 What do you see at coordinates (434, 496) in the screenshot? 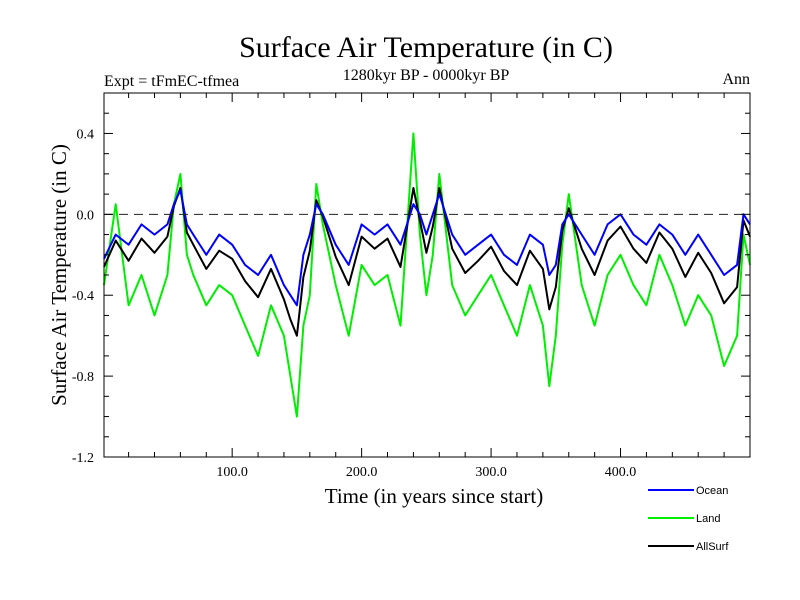
I see `x-axis-label: Time (in years since start)` at bounding box center [434, 496].